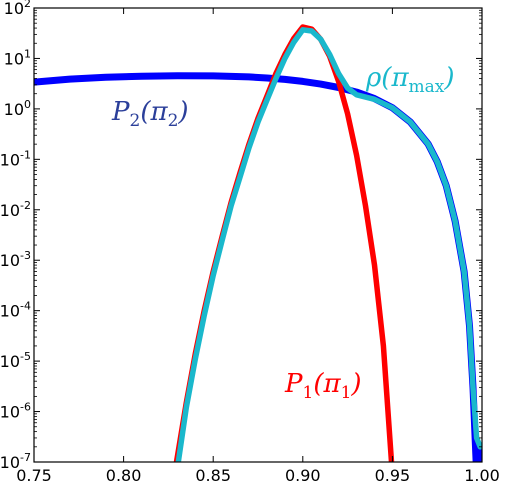  What do you see at coordinates (15, 411) in the screenshot?
I see `y-tick-label: 10⁻⁶` at bounding box center [15, 411].